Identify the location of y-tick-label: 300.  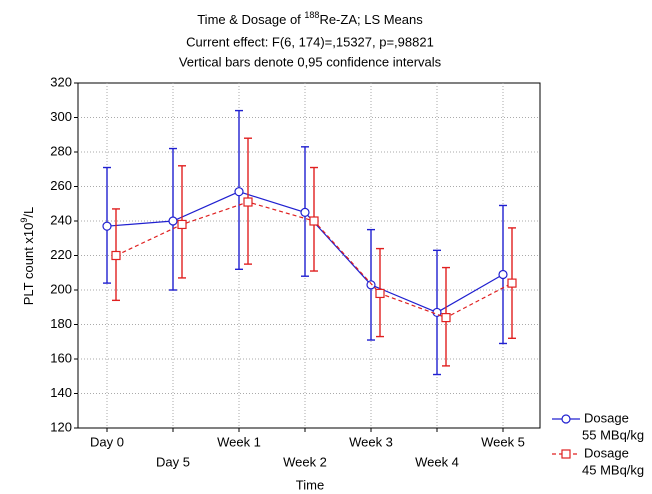
(61, 116).